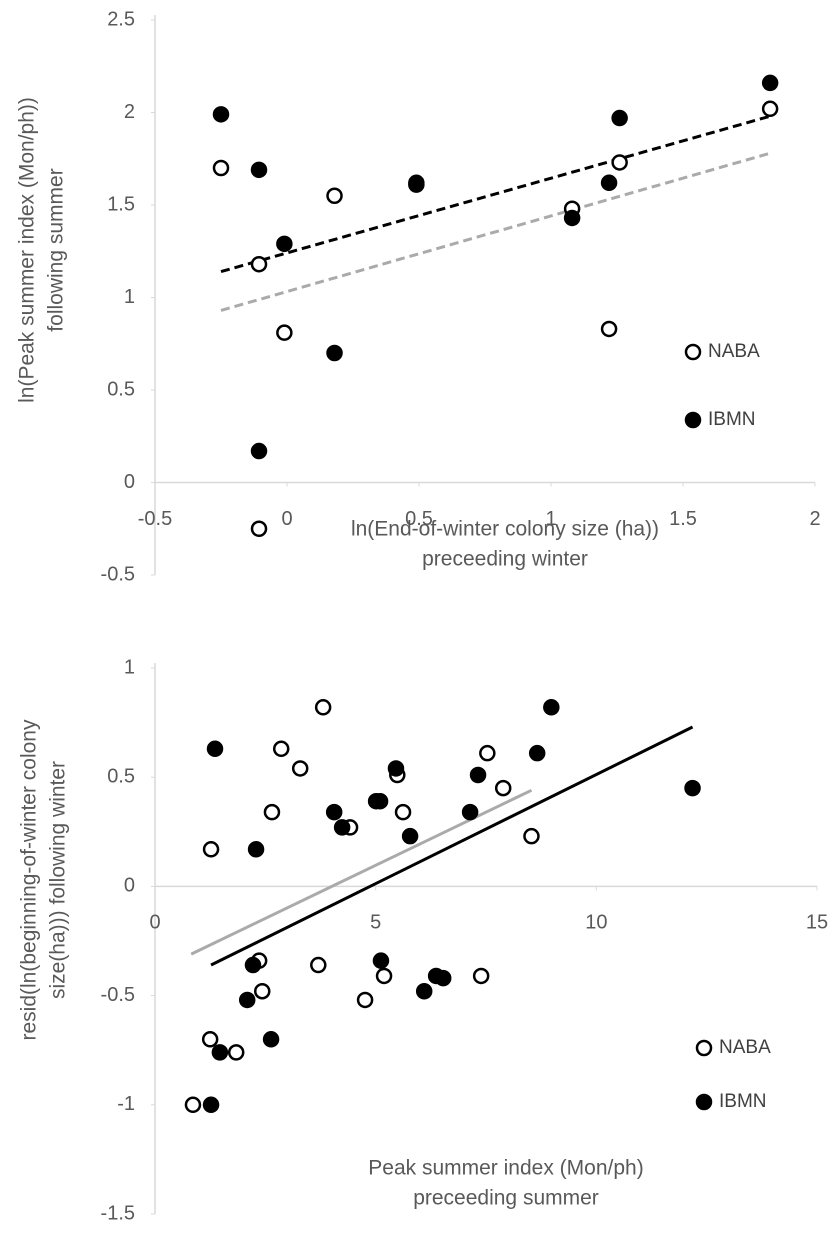 This screenshot has width=836, height=1243. Describe the element at coordinates (505, 559) in the screenshot. I see `x-axis-title: preceeding winter` at that location.